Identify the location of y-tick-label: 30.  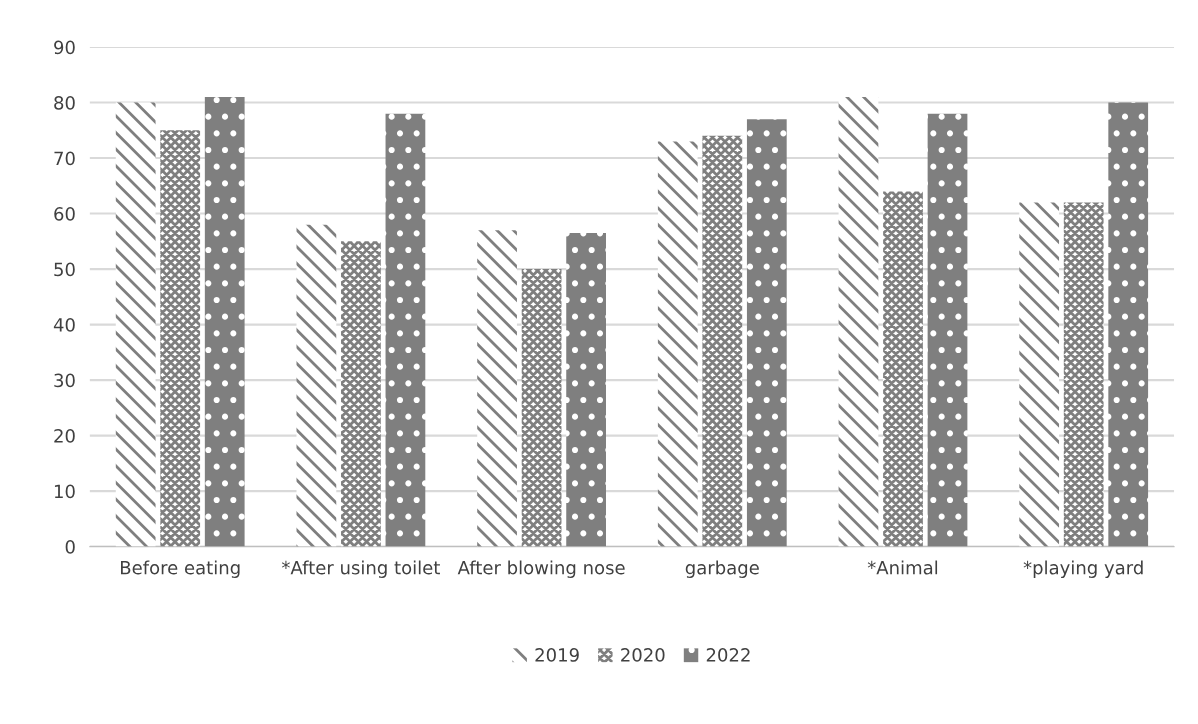
(64, 380).